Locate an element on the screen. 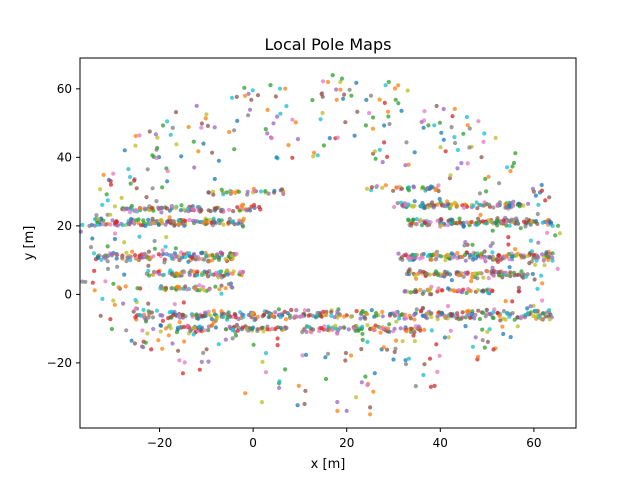  y-tick-label: 40 is located at coordinates (64, 157).